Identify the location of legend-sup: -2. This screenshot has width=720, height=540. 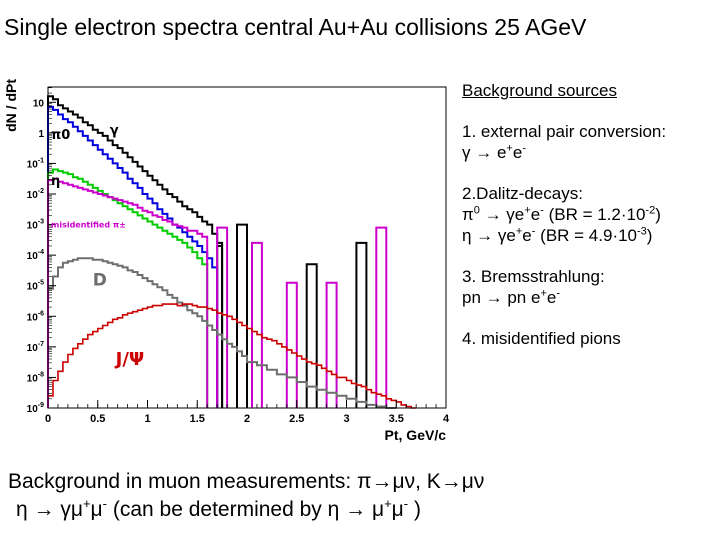
(650, 210).